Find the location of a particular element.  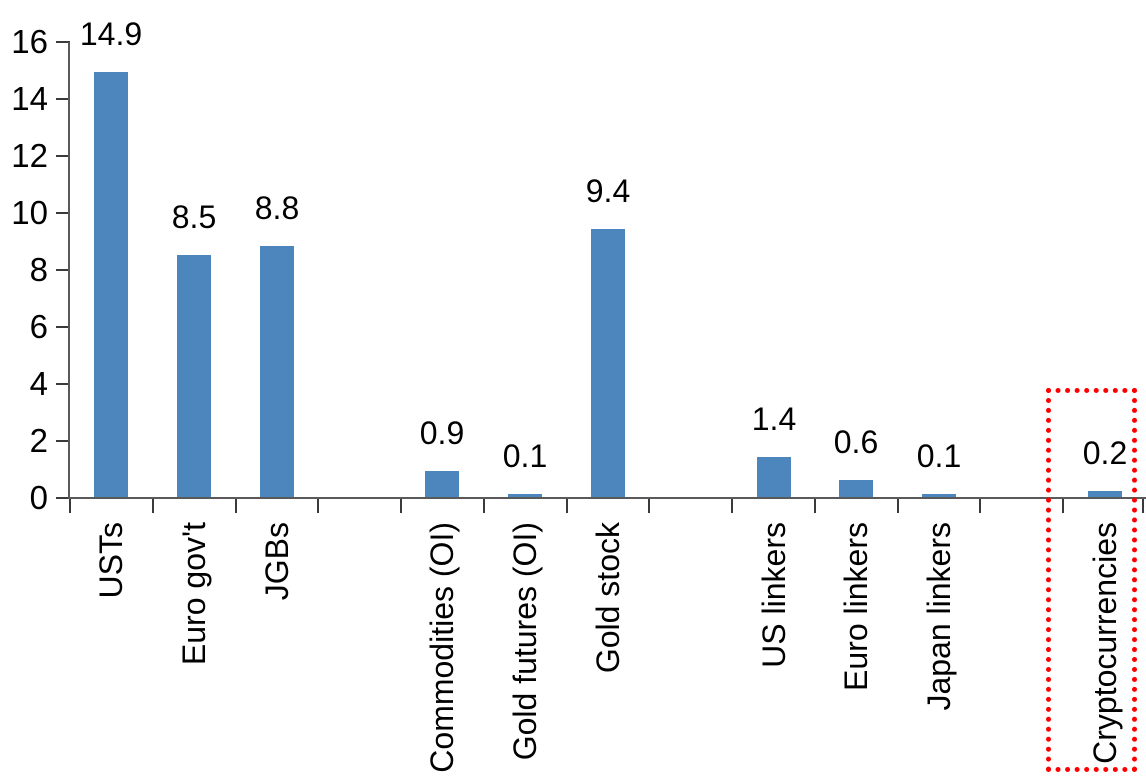

category-label: Euro linkers is located at coordinates (856, 606).